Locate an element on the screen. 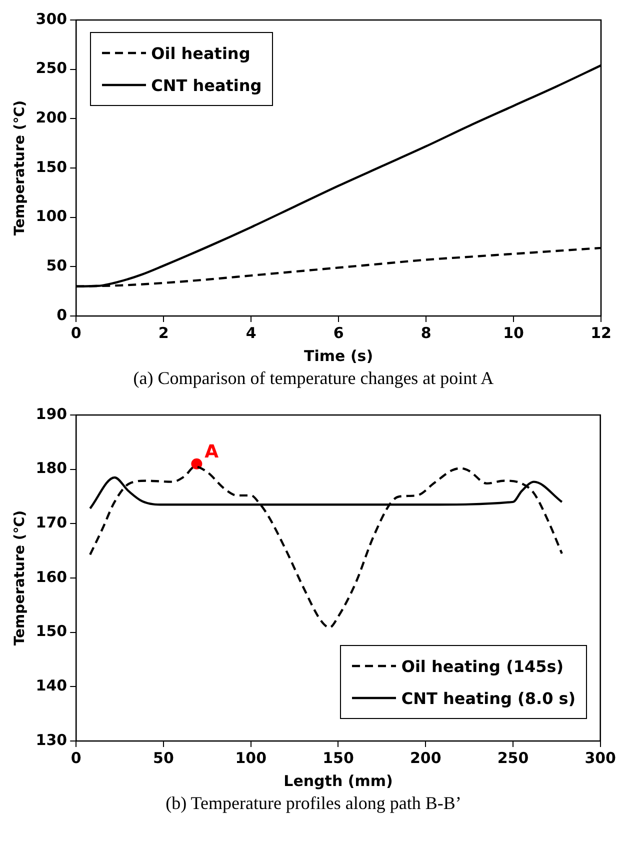  x-tick-label: 50 is located at coordinates (163, 757).